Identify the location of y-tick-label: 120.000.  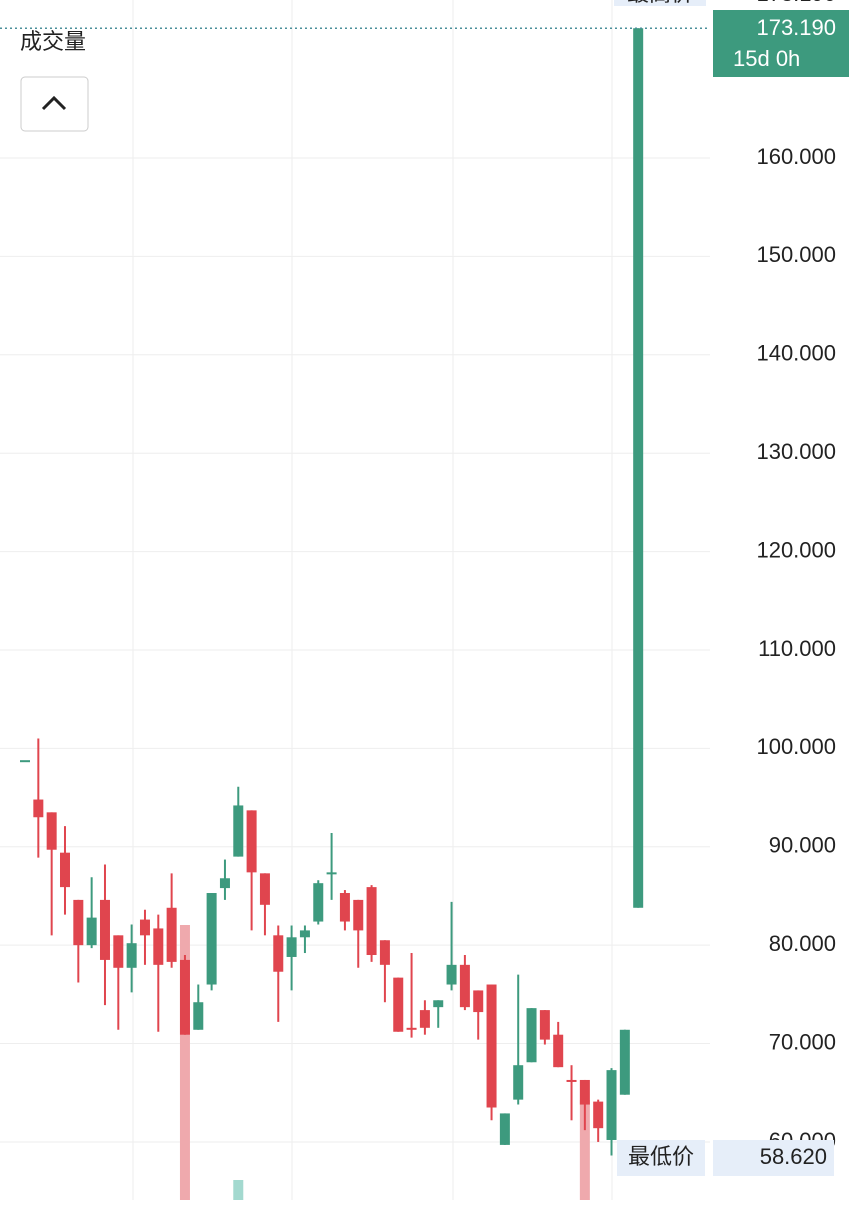
(796, 549).